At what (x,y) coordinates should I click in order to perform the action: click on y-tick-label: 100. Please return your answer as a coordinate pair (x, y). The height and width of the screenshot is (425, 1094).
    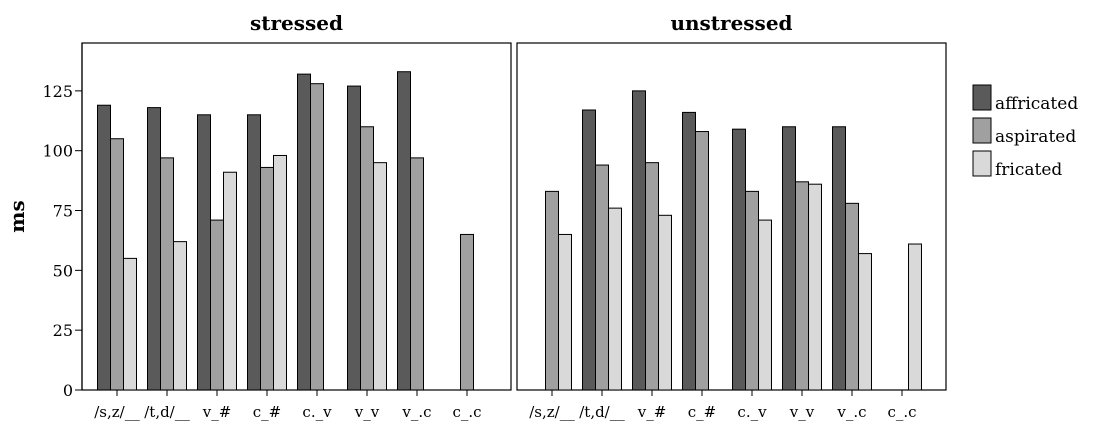
    Looking at the image, I should click on (57, 151).